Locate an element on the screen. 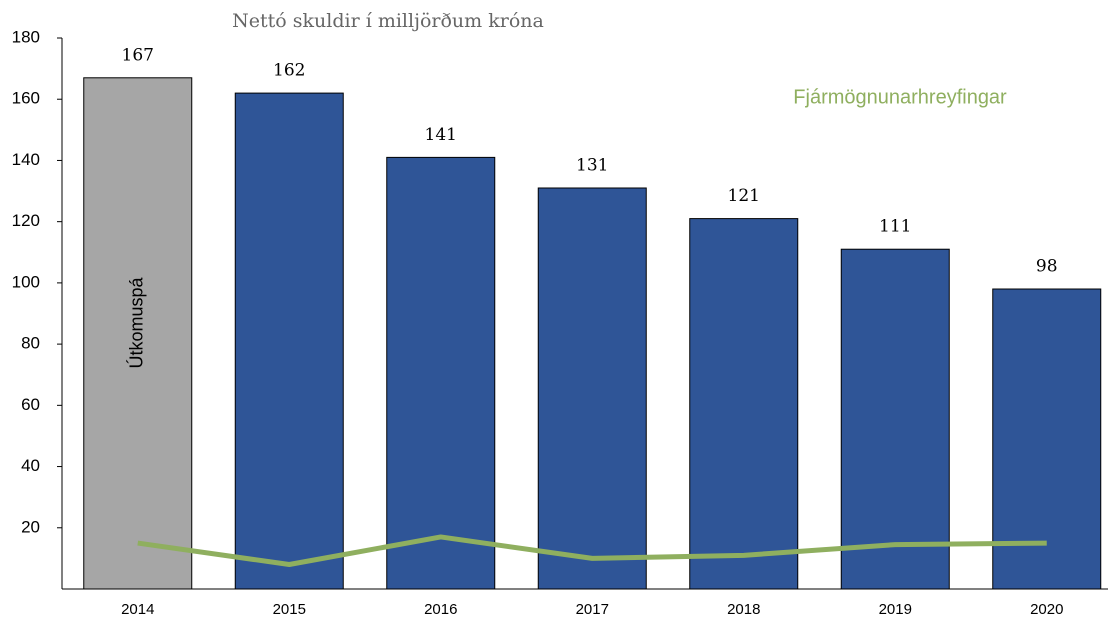 This screenshot has width=1112, height=622. x-tick-label: 2017 is located at coordinates (592, 609).